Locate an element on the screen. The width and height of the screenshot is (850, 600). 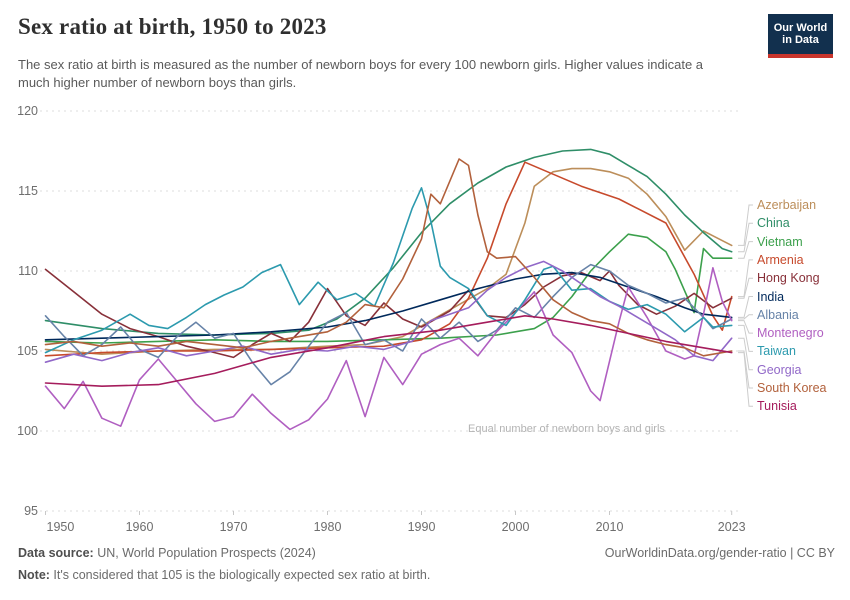
legend-leader-south-korea is located at coordinates (745, 369).